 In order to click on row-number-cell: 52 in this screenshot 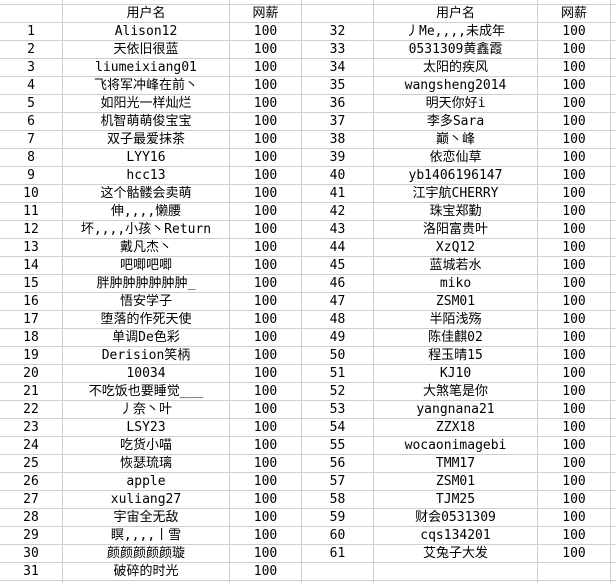, I will do `click(338, 392)`.